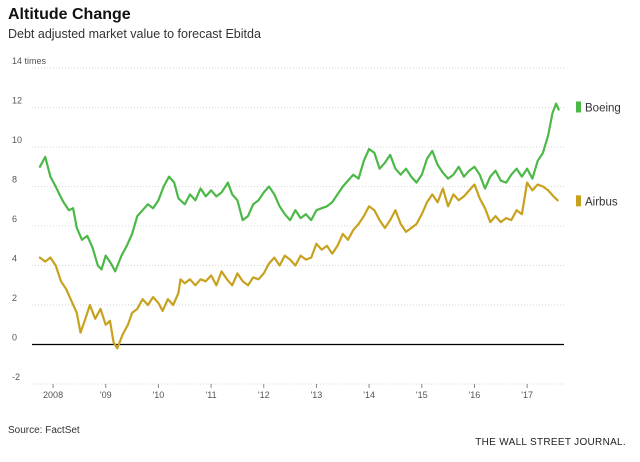 The height and width of the screenshot is (462, 640). What do you see at coordinates (578, 107) in the screenshot?
I see `legend-swatch-boeing` at bounding box center [578, 107].